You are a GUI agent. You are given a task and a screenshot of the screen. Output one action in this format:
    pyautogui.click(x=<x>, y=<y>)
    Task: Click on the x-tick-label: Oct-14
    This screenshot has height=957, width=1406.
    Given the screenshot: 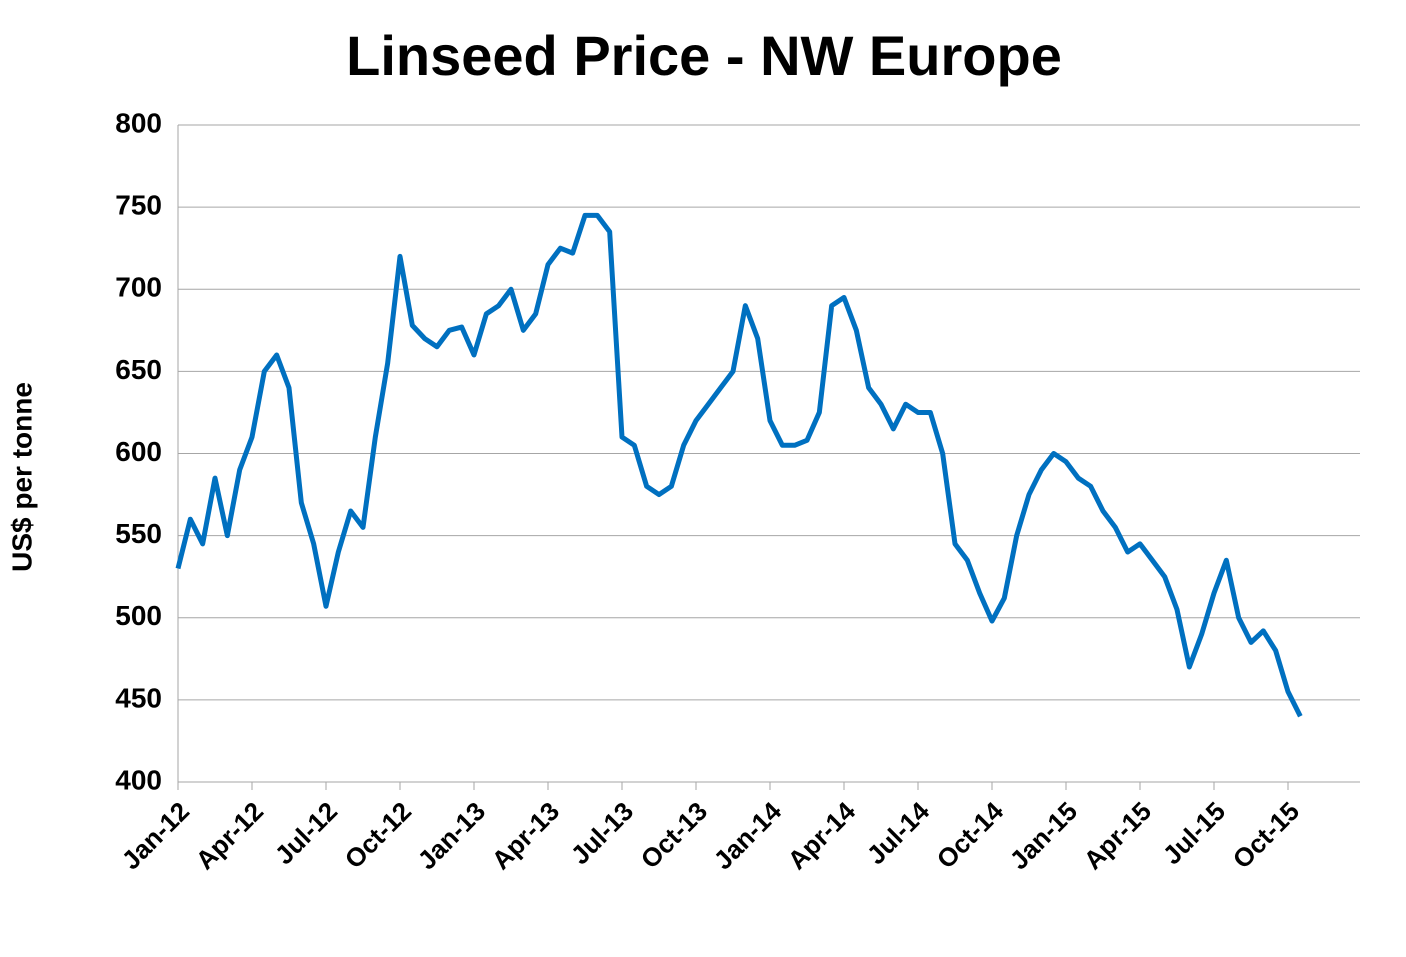 What is the action you would take?
    pyautogui.click(x=970, y=835)
    